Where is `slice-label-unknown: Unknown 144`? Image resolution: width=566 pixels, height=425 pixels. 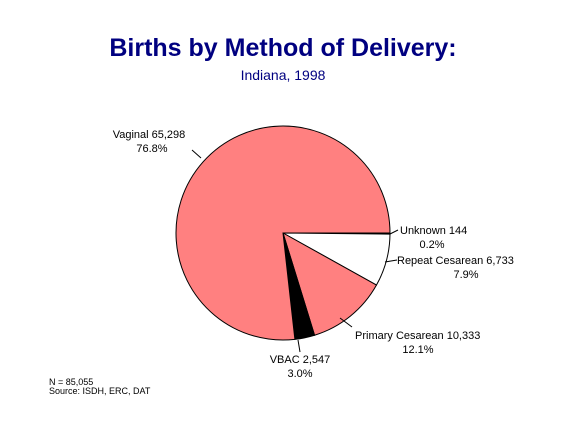 slice-label-unknown: Unknown 144 is located at coordinates (433, 231).